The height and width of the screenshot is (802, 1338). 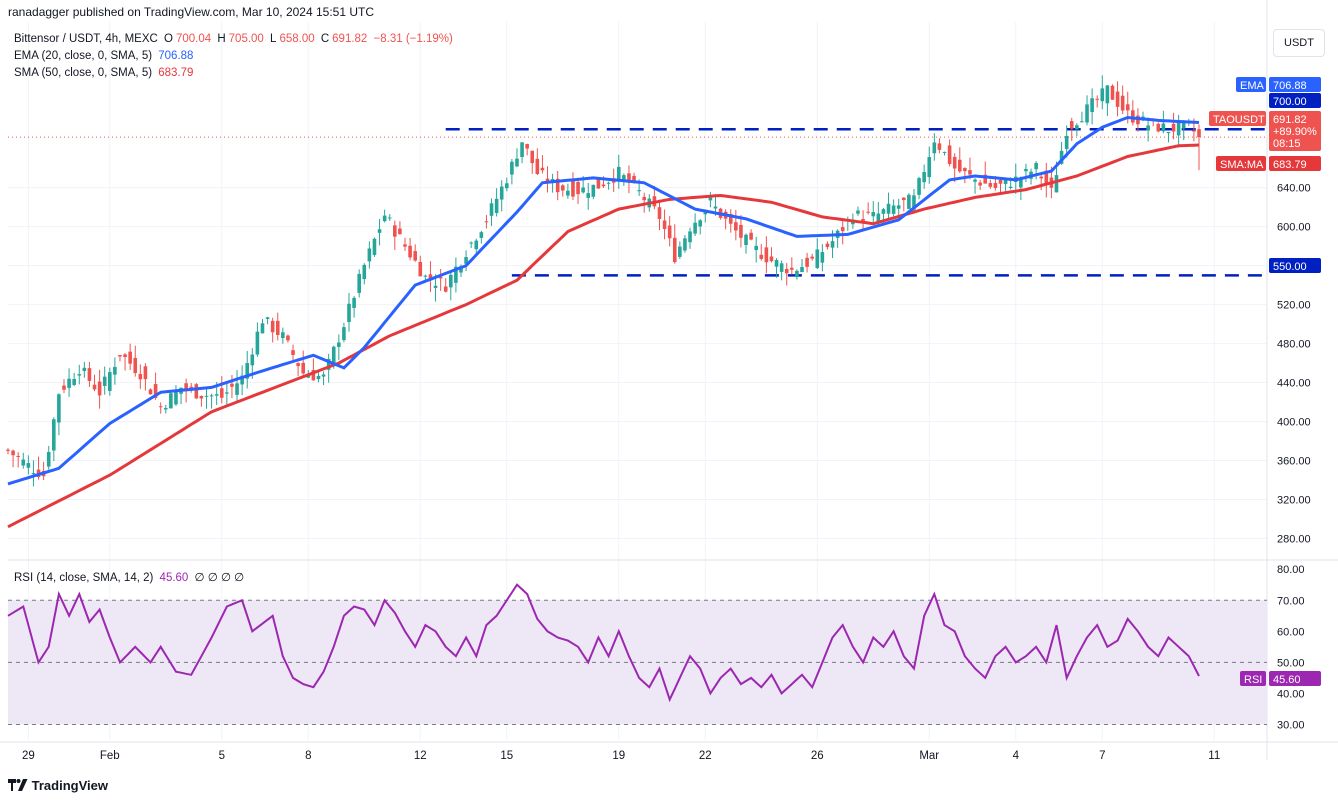 I want to click on last-price-tag-text: +89.90%, so click(x=1295, y=132).